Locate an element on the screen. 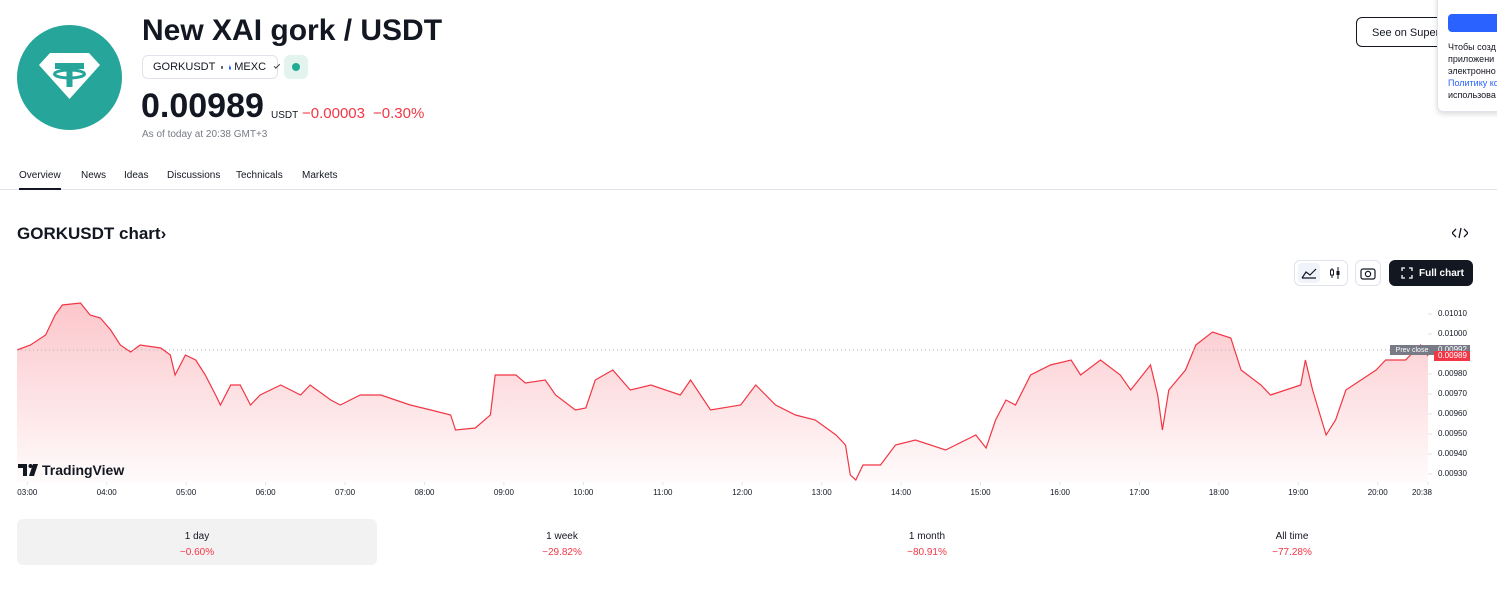 This screenshot has width=1497, height=595. exchange: MEXC is located at coordinates (250, 67).